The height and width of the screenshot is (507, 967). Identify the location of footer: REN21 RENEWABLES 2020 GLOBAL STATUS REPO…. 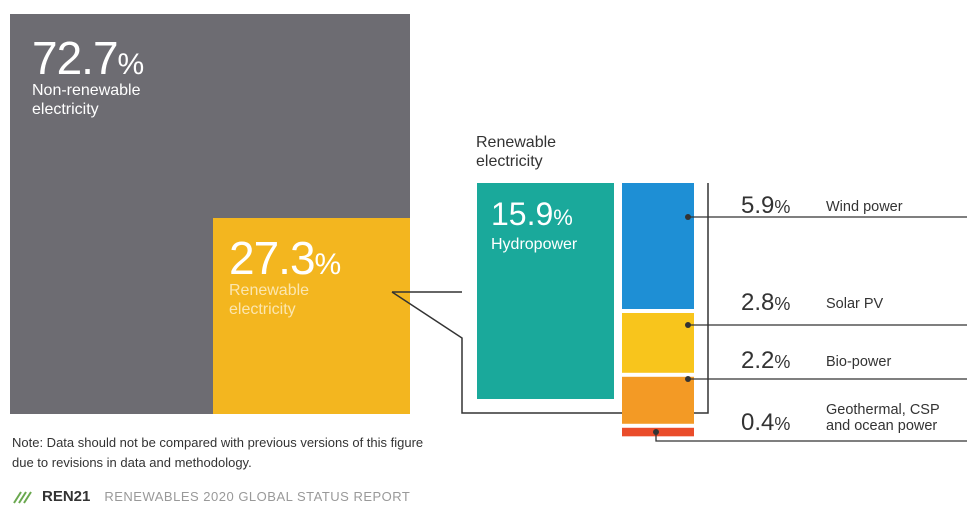
(211, 496).